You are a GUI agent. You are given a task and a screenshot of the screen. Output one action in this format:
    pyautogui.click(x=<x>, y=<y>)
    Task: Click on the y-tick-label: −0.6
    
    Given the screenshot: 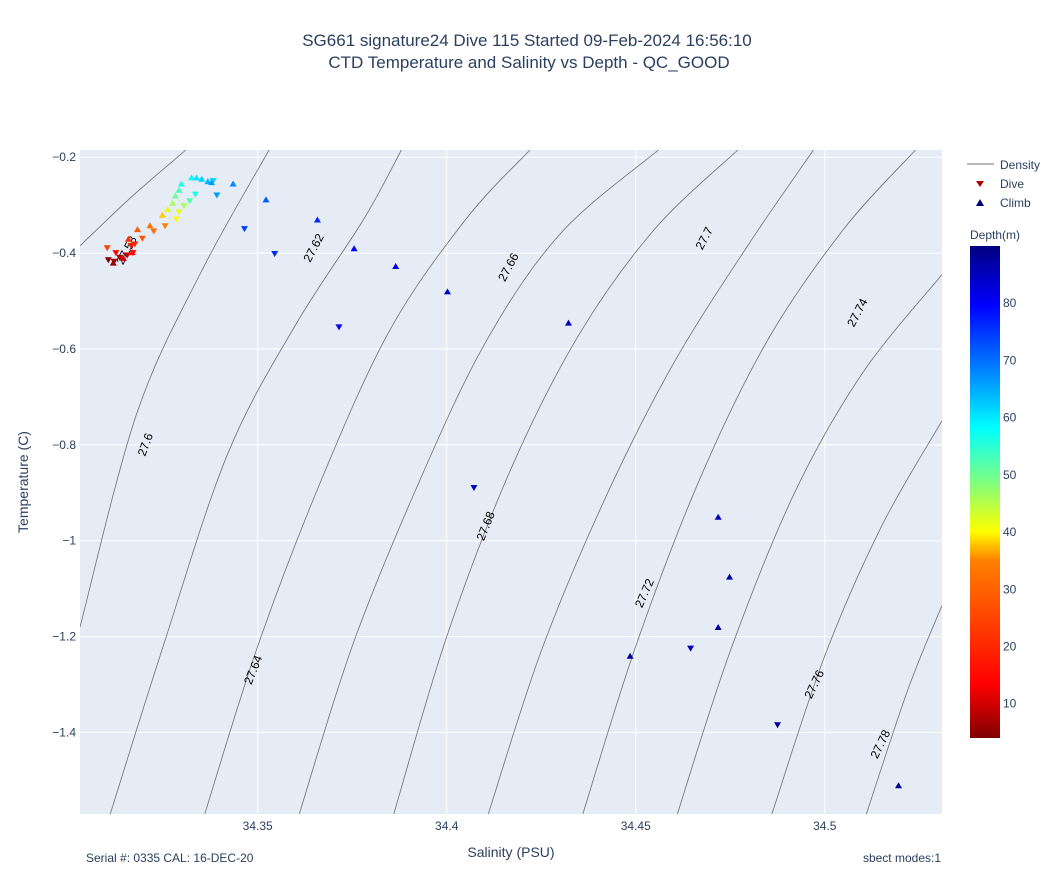 What is the action you would take?
    pyautogui.click(x=64, y=349)
    